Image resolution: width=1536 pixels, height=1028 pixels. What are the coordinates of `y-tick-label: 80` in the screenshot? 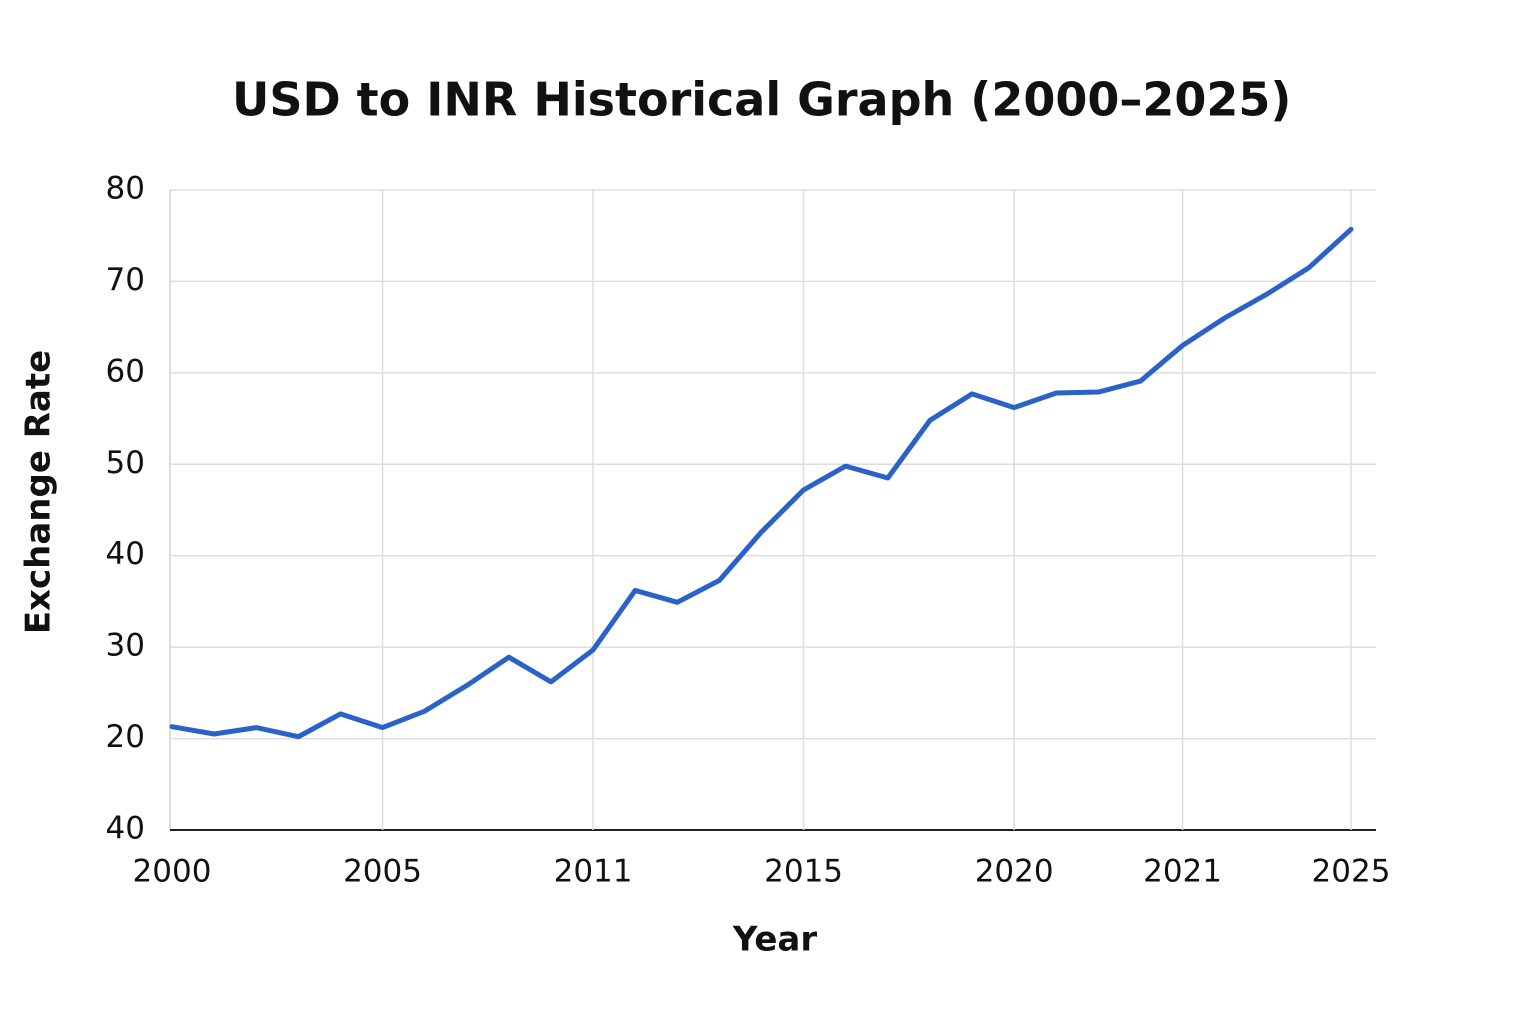 It's located at (125, 189).